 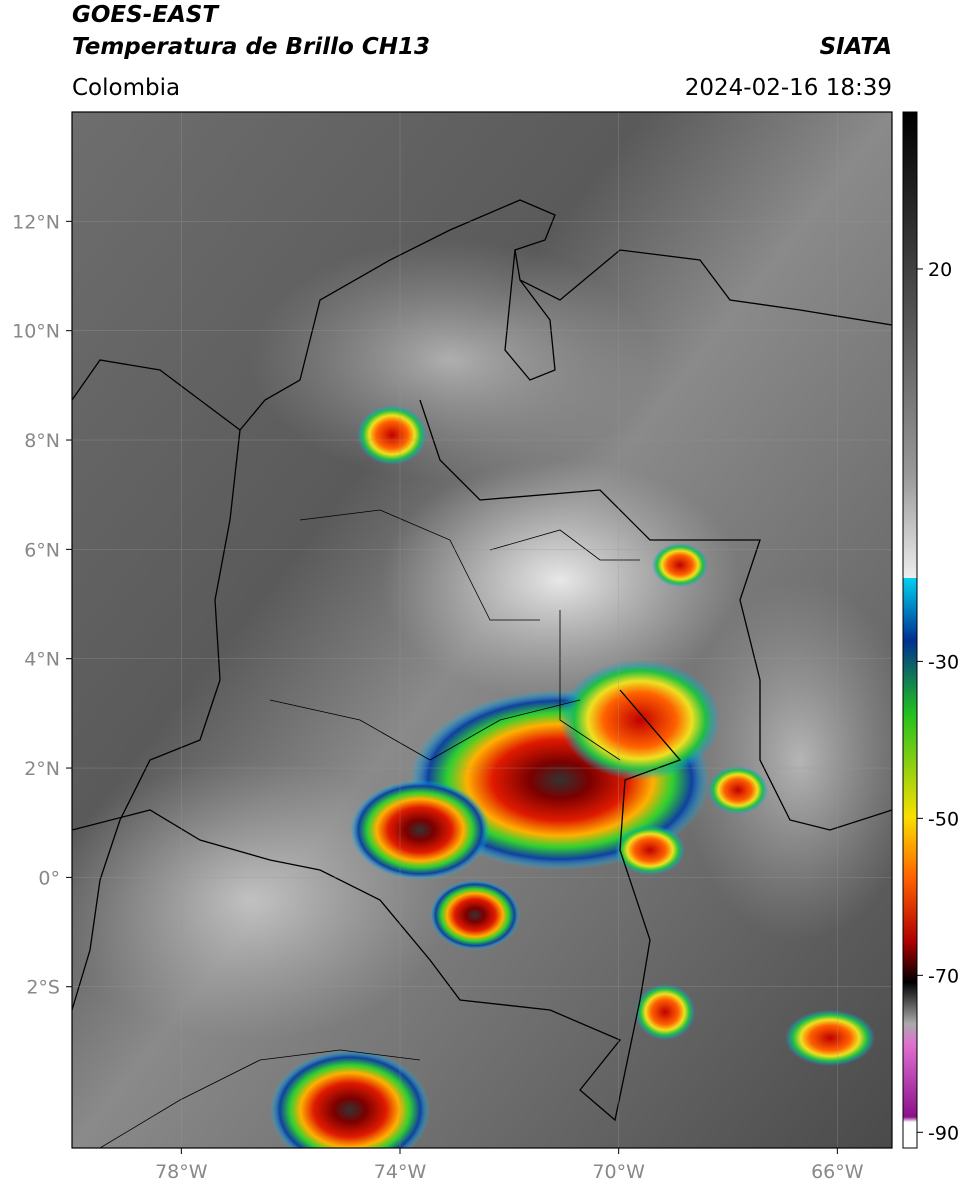 What do you see at coordinates (43, 988) in the screenshot?
I see `y-tick-label: 2°S` at bounding box center [43, 988].